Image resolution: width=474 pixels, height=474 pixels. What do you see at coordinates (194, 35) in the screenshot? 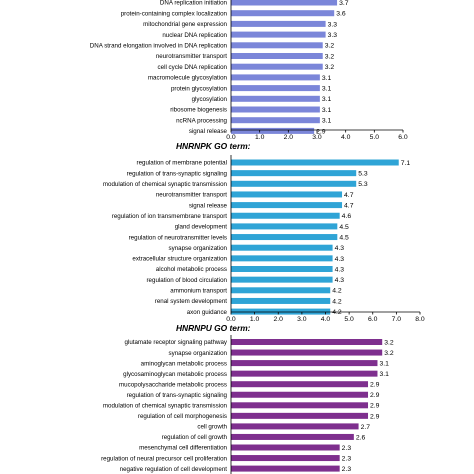
I see `category-label: nuclear DNA replication` at bounding box center [194, 35].